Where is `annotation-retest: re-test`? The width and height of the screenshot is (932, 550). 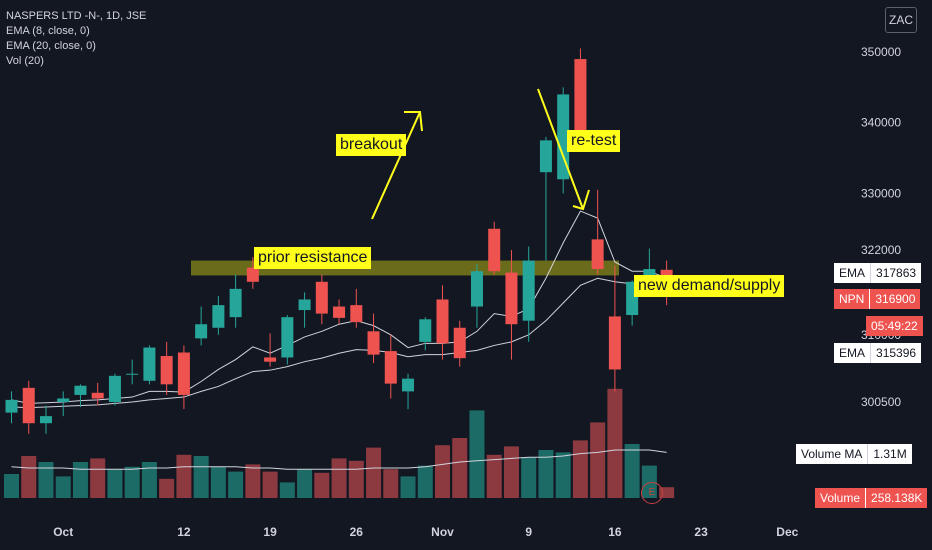
annotation-retest: re-test is located at coordinates (594, 141).